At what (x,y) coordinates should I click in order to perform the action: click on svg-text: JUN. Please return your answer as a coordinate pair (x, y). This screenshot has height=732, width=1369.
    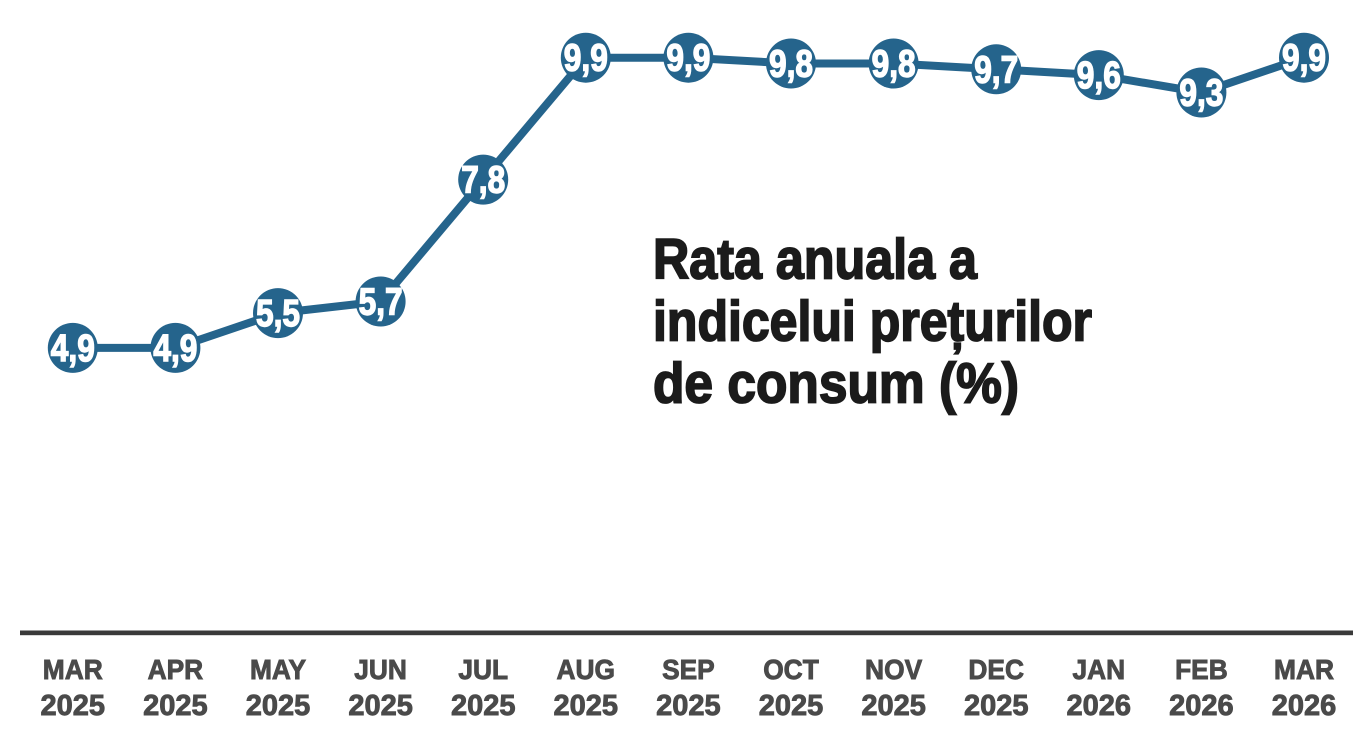
    Looking at the image, I should click on (380, 669).